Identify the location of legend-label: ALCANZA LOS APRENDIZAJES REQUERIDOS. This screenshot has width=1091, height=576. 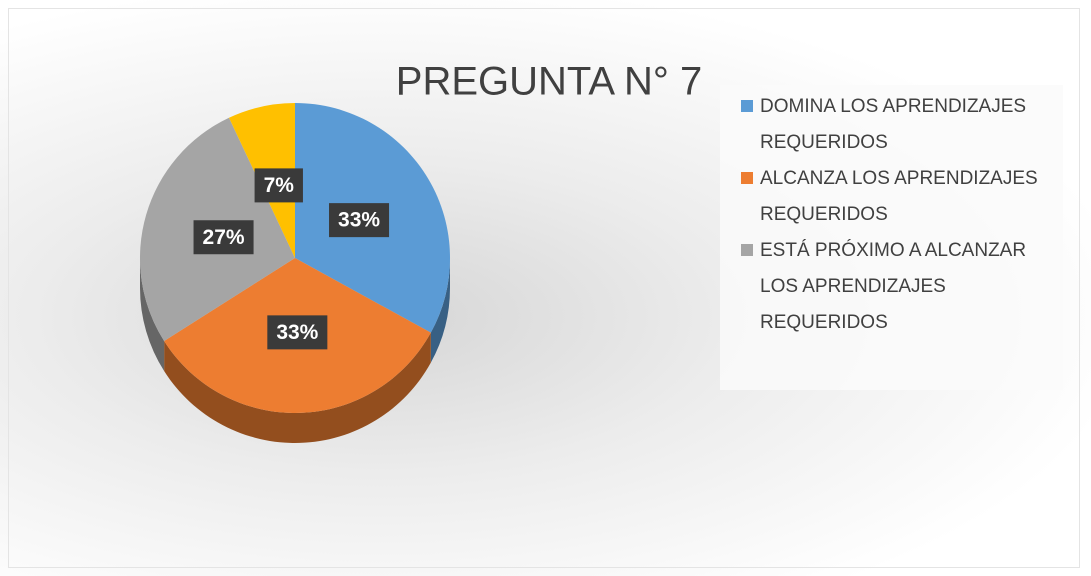
(899, 196).